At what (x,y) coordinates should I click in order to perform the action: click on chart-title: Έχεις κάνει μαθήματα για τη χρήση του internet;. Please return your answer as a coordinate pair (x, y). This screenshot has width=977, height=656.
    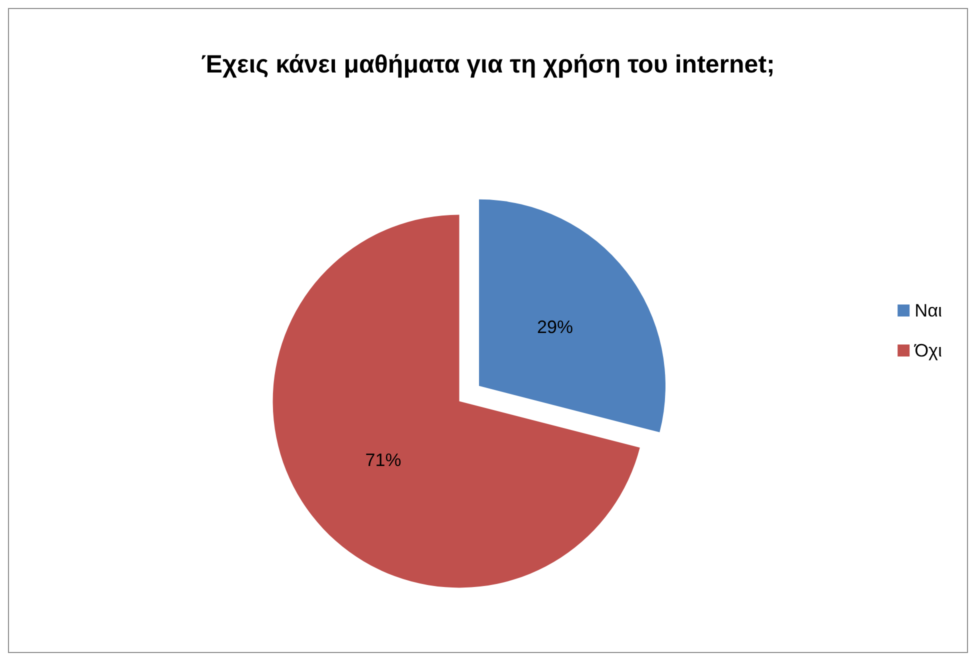
    Looking at the image, I should click on (488, 64).